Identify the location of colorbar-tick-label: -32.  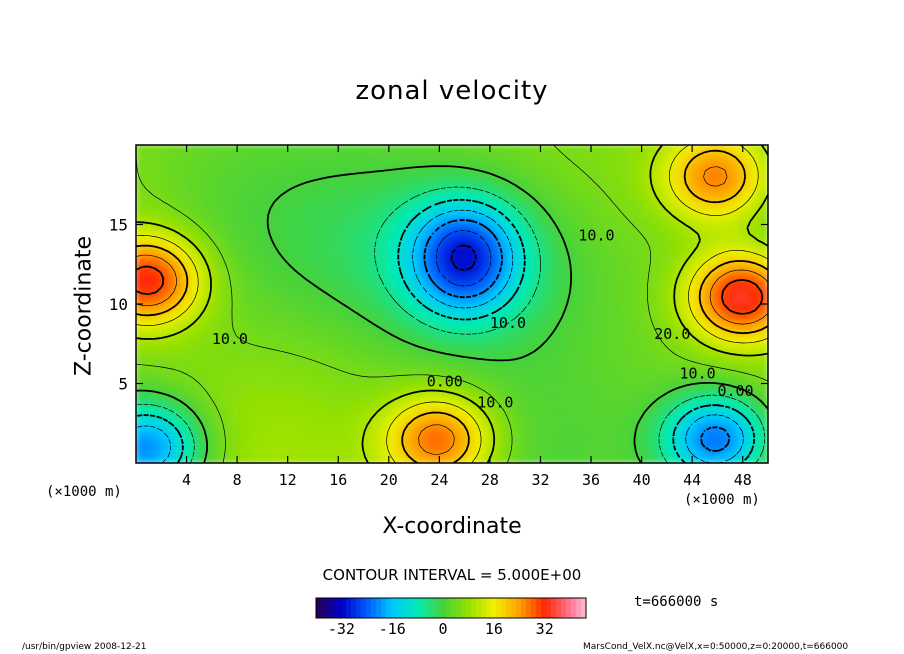
(341, 629).